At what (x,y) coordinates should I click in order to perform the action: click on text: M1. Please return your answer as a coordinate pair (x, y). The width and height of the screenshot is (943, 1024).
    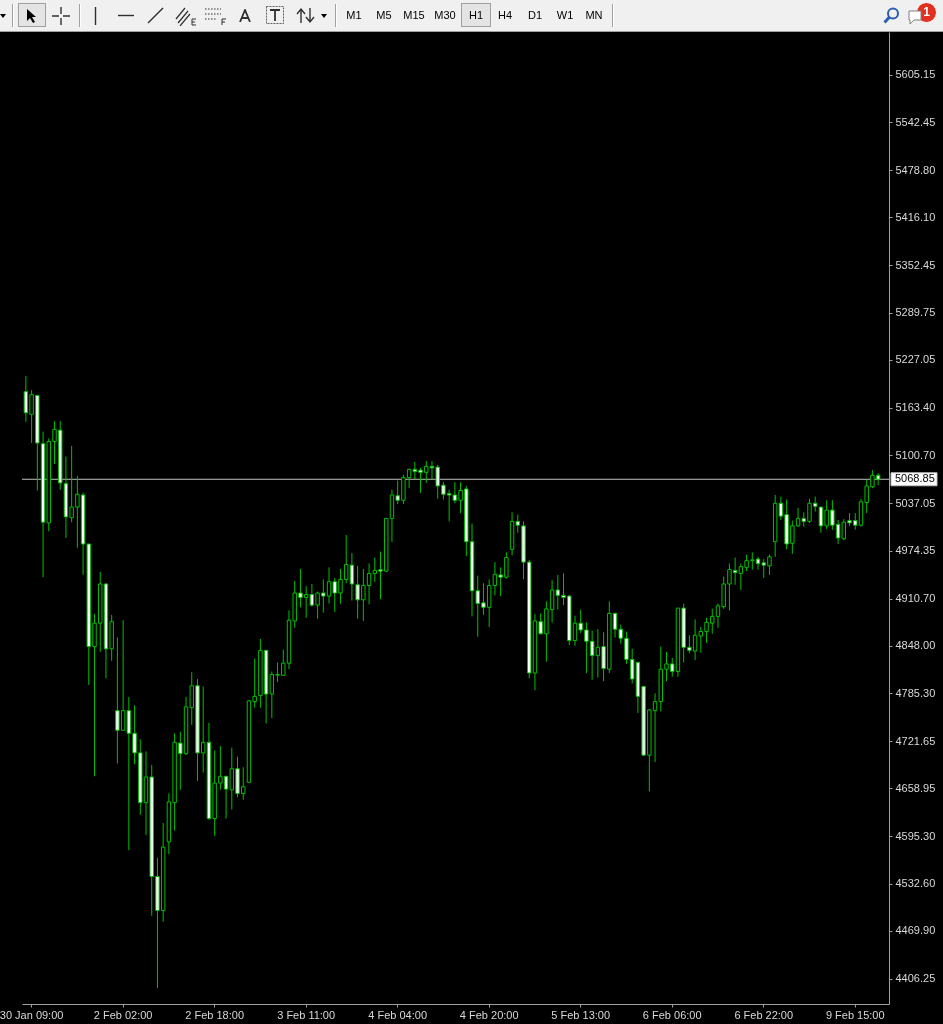
    Looking at the image, I should click on (354, 15).